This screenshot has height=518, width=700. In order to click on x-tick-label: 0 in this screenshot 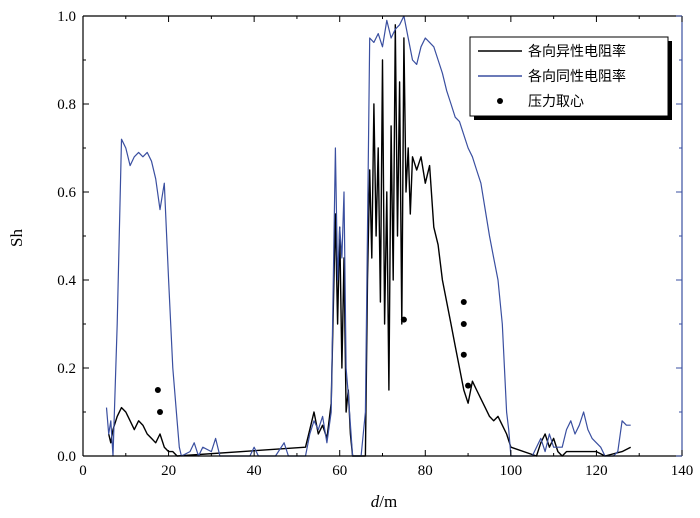, I will do `click(83, 471)`.